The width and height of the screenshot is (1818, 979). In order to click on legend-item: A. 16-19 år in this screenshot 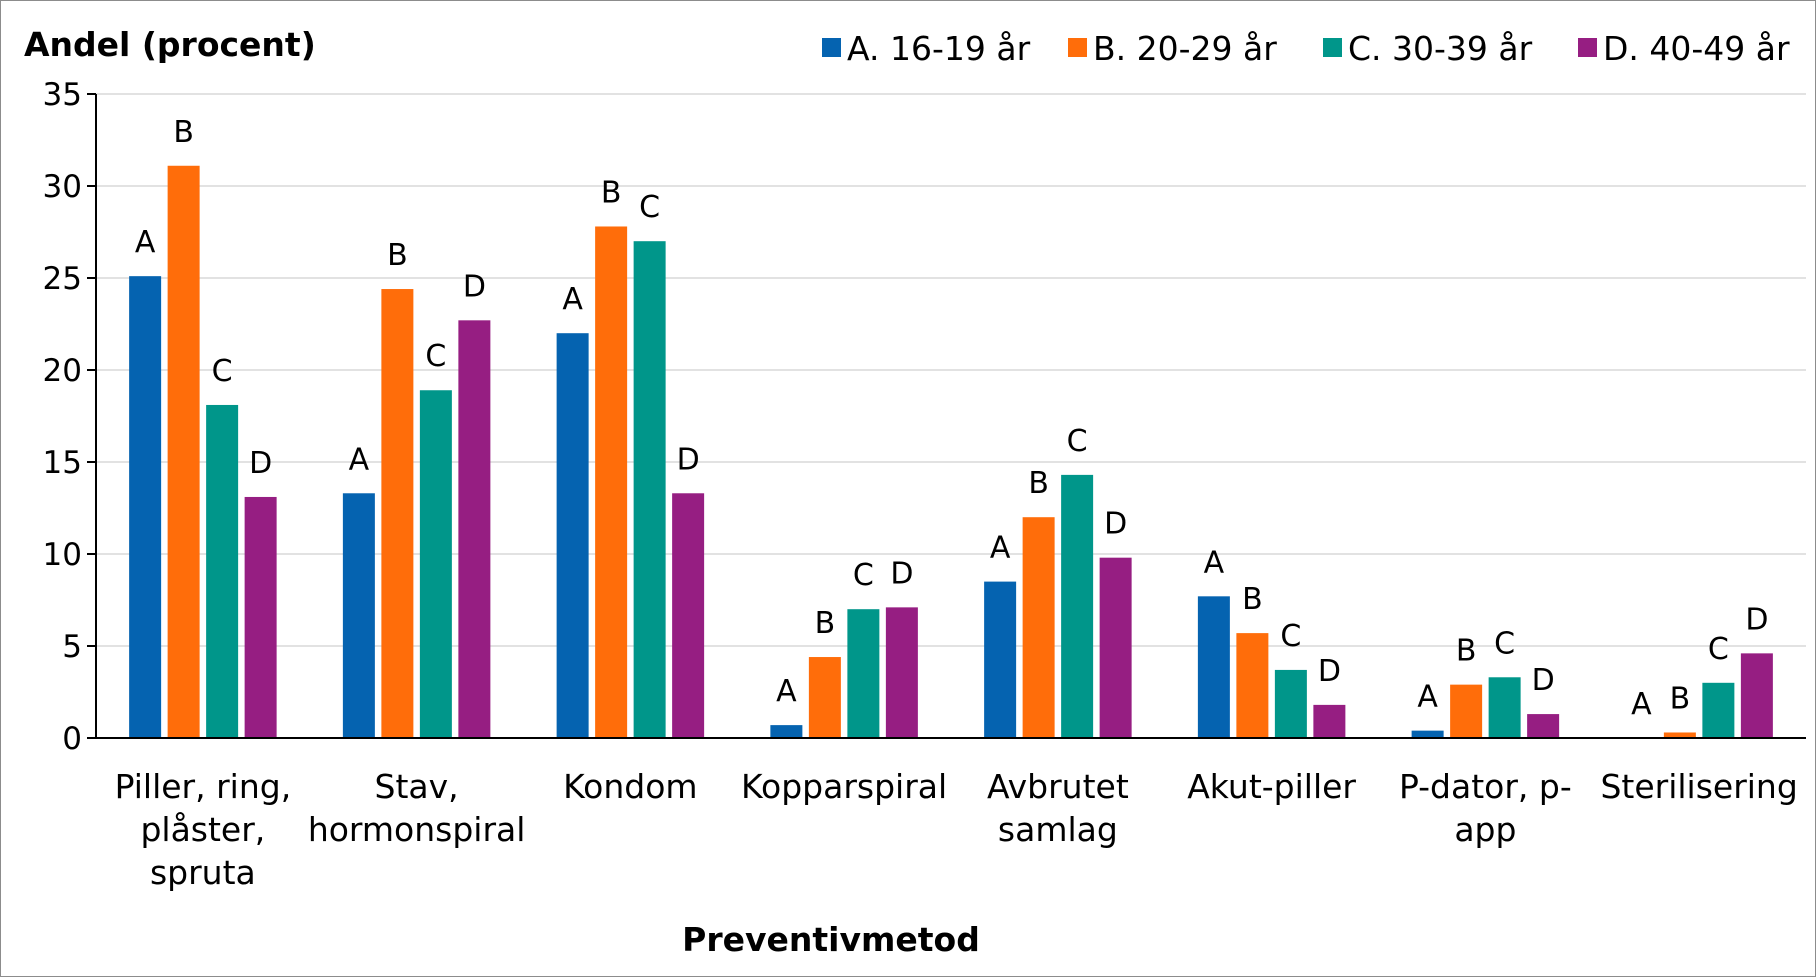, I will do `click(926, 48)`.